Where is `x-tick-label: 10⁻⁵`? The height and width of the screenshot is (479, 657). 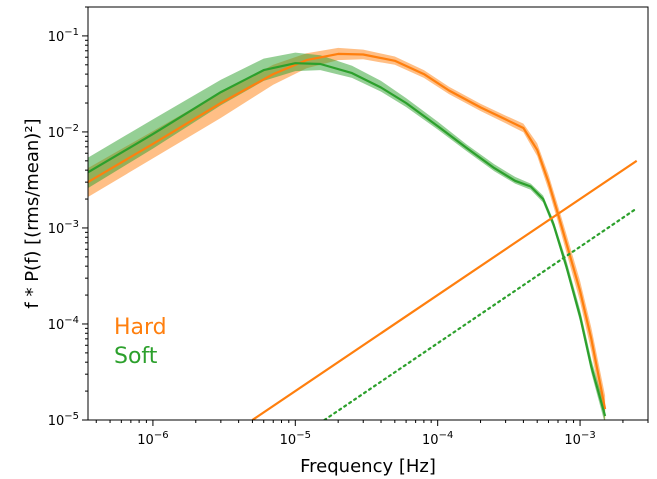 x-tick-label: 10⁻⁵ is located at coordinates (295, 439).